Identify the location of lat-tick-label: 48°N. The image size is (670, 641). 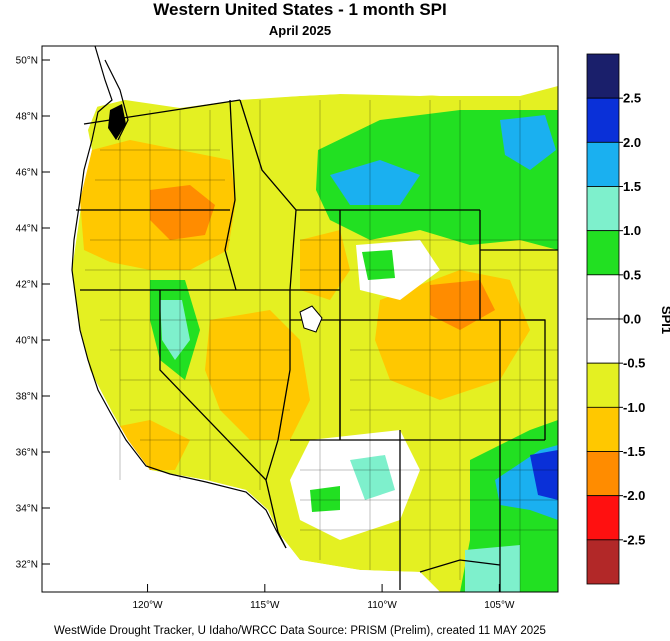
(27, 117).